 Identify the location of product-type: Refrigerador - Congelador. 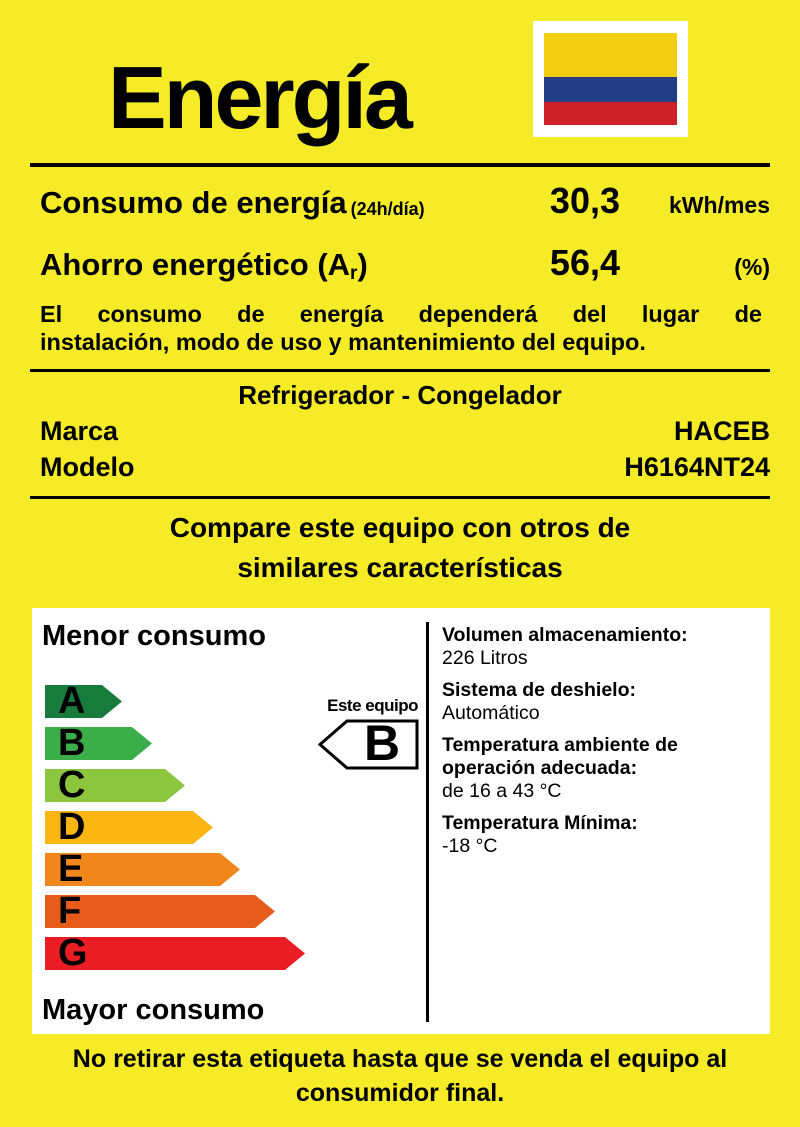
(400, 395).